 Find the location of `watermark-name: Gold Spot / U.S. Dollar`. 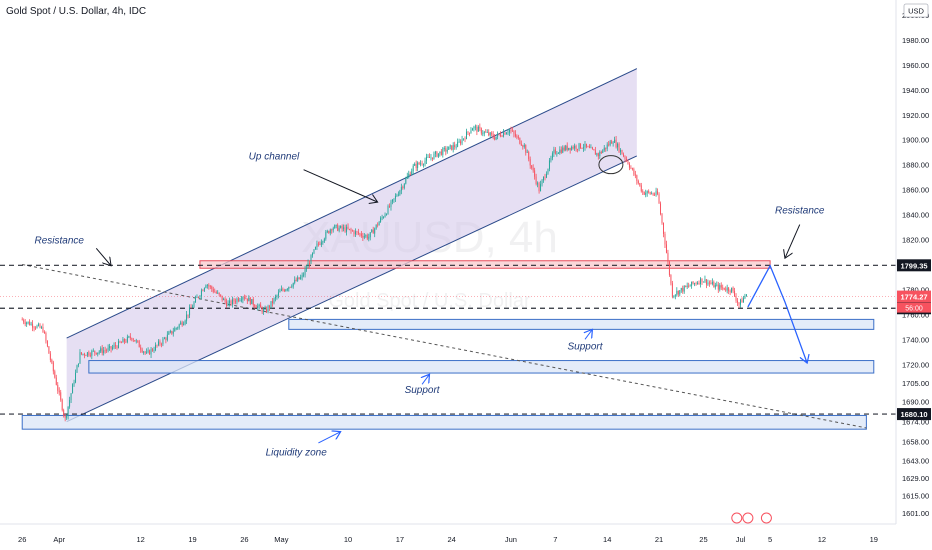

watermark-name: Gold Spot / U.S. Dollar is located at coordinates (429, 301).